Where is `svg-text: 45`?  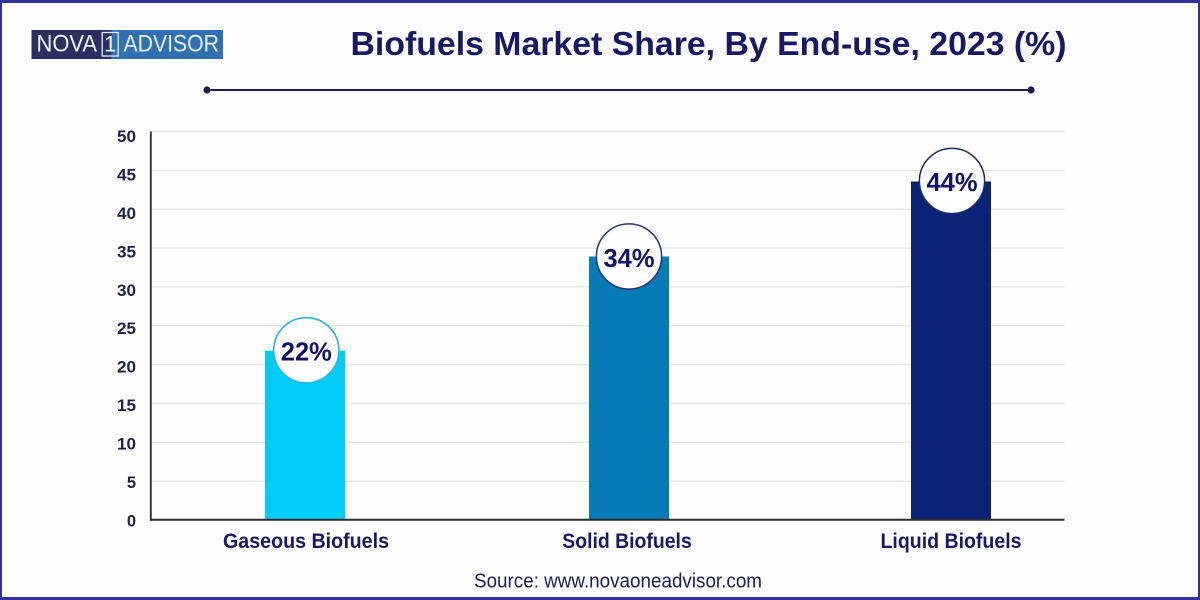
svg-text: 45 is located at coordinates (126, 175).